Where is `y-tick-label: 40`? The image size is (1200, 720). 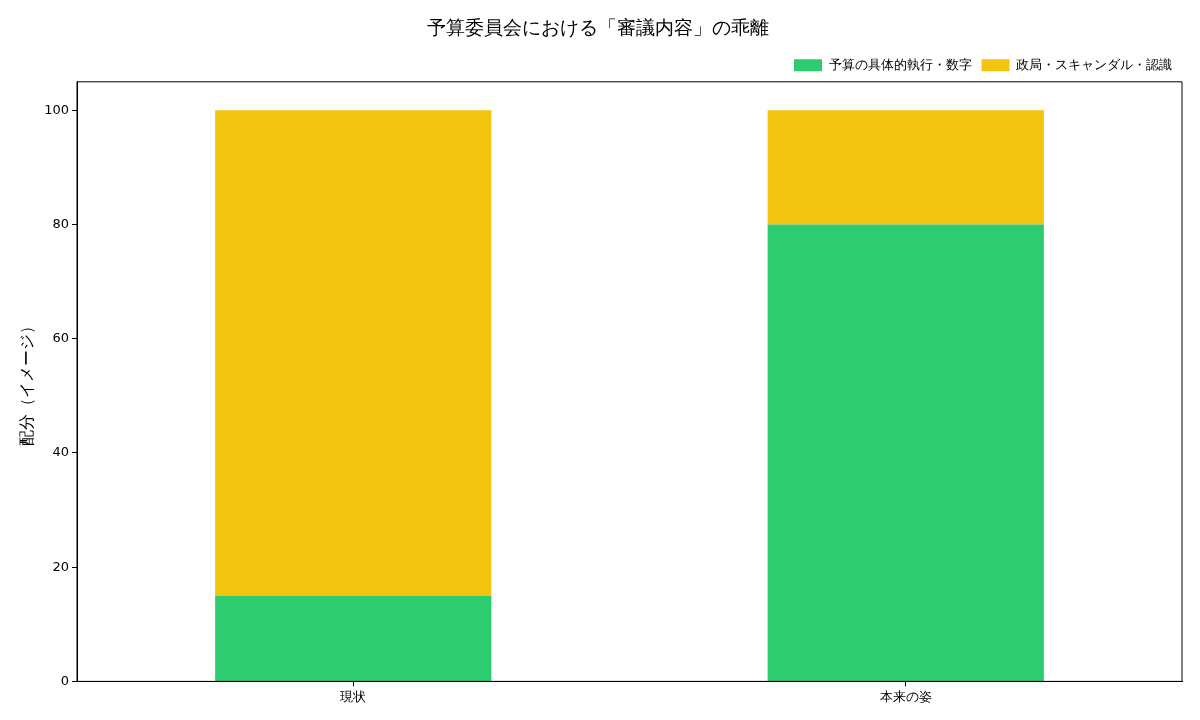 y-tick-label: 40 is located at coordinates (61, 452).